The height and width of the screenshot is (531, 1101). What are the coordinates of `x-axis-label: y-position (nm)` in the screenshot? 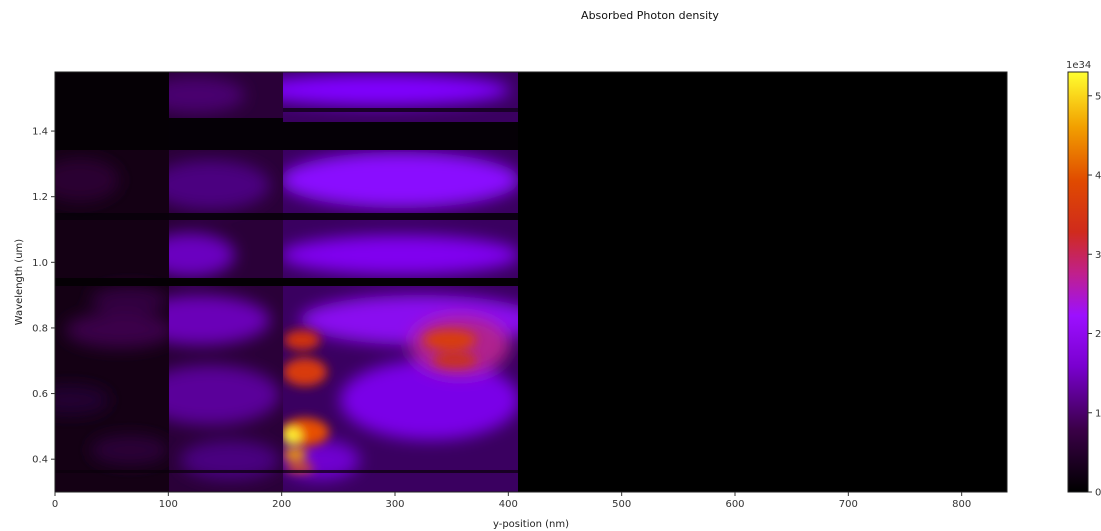 It's located at (531, 524).